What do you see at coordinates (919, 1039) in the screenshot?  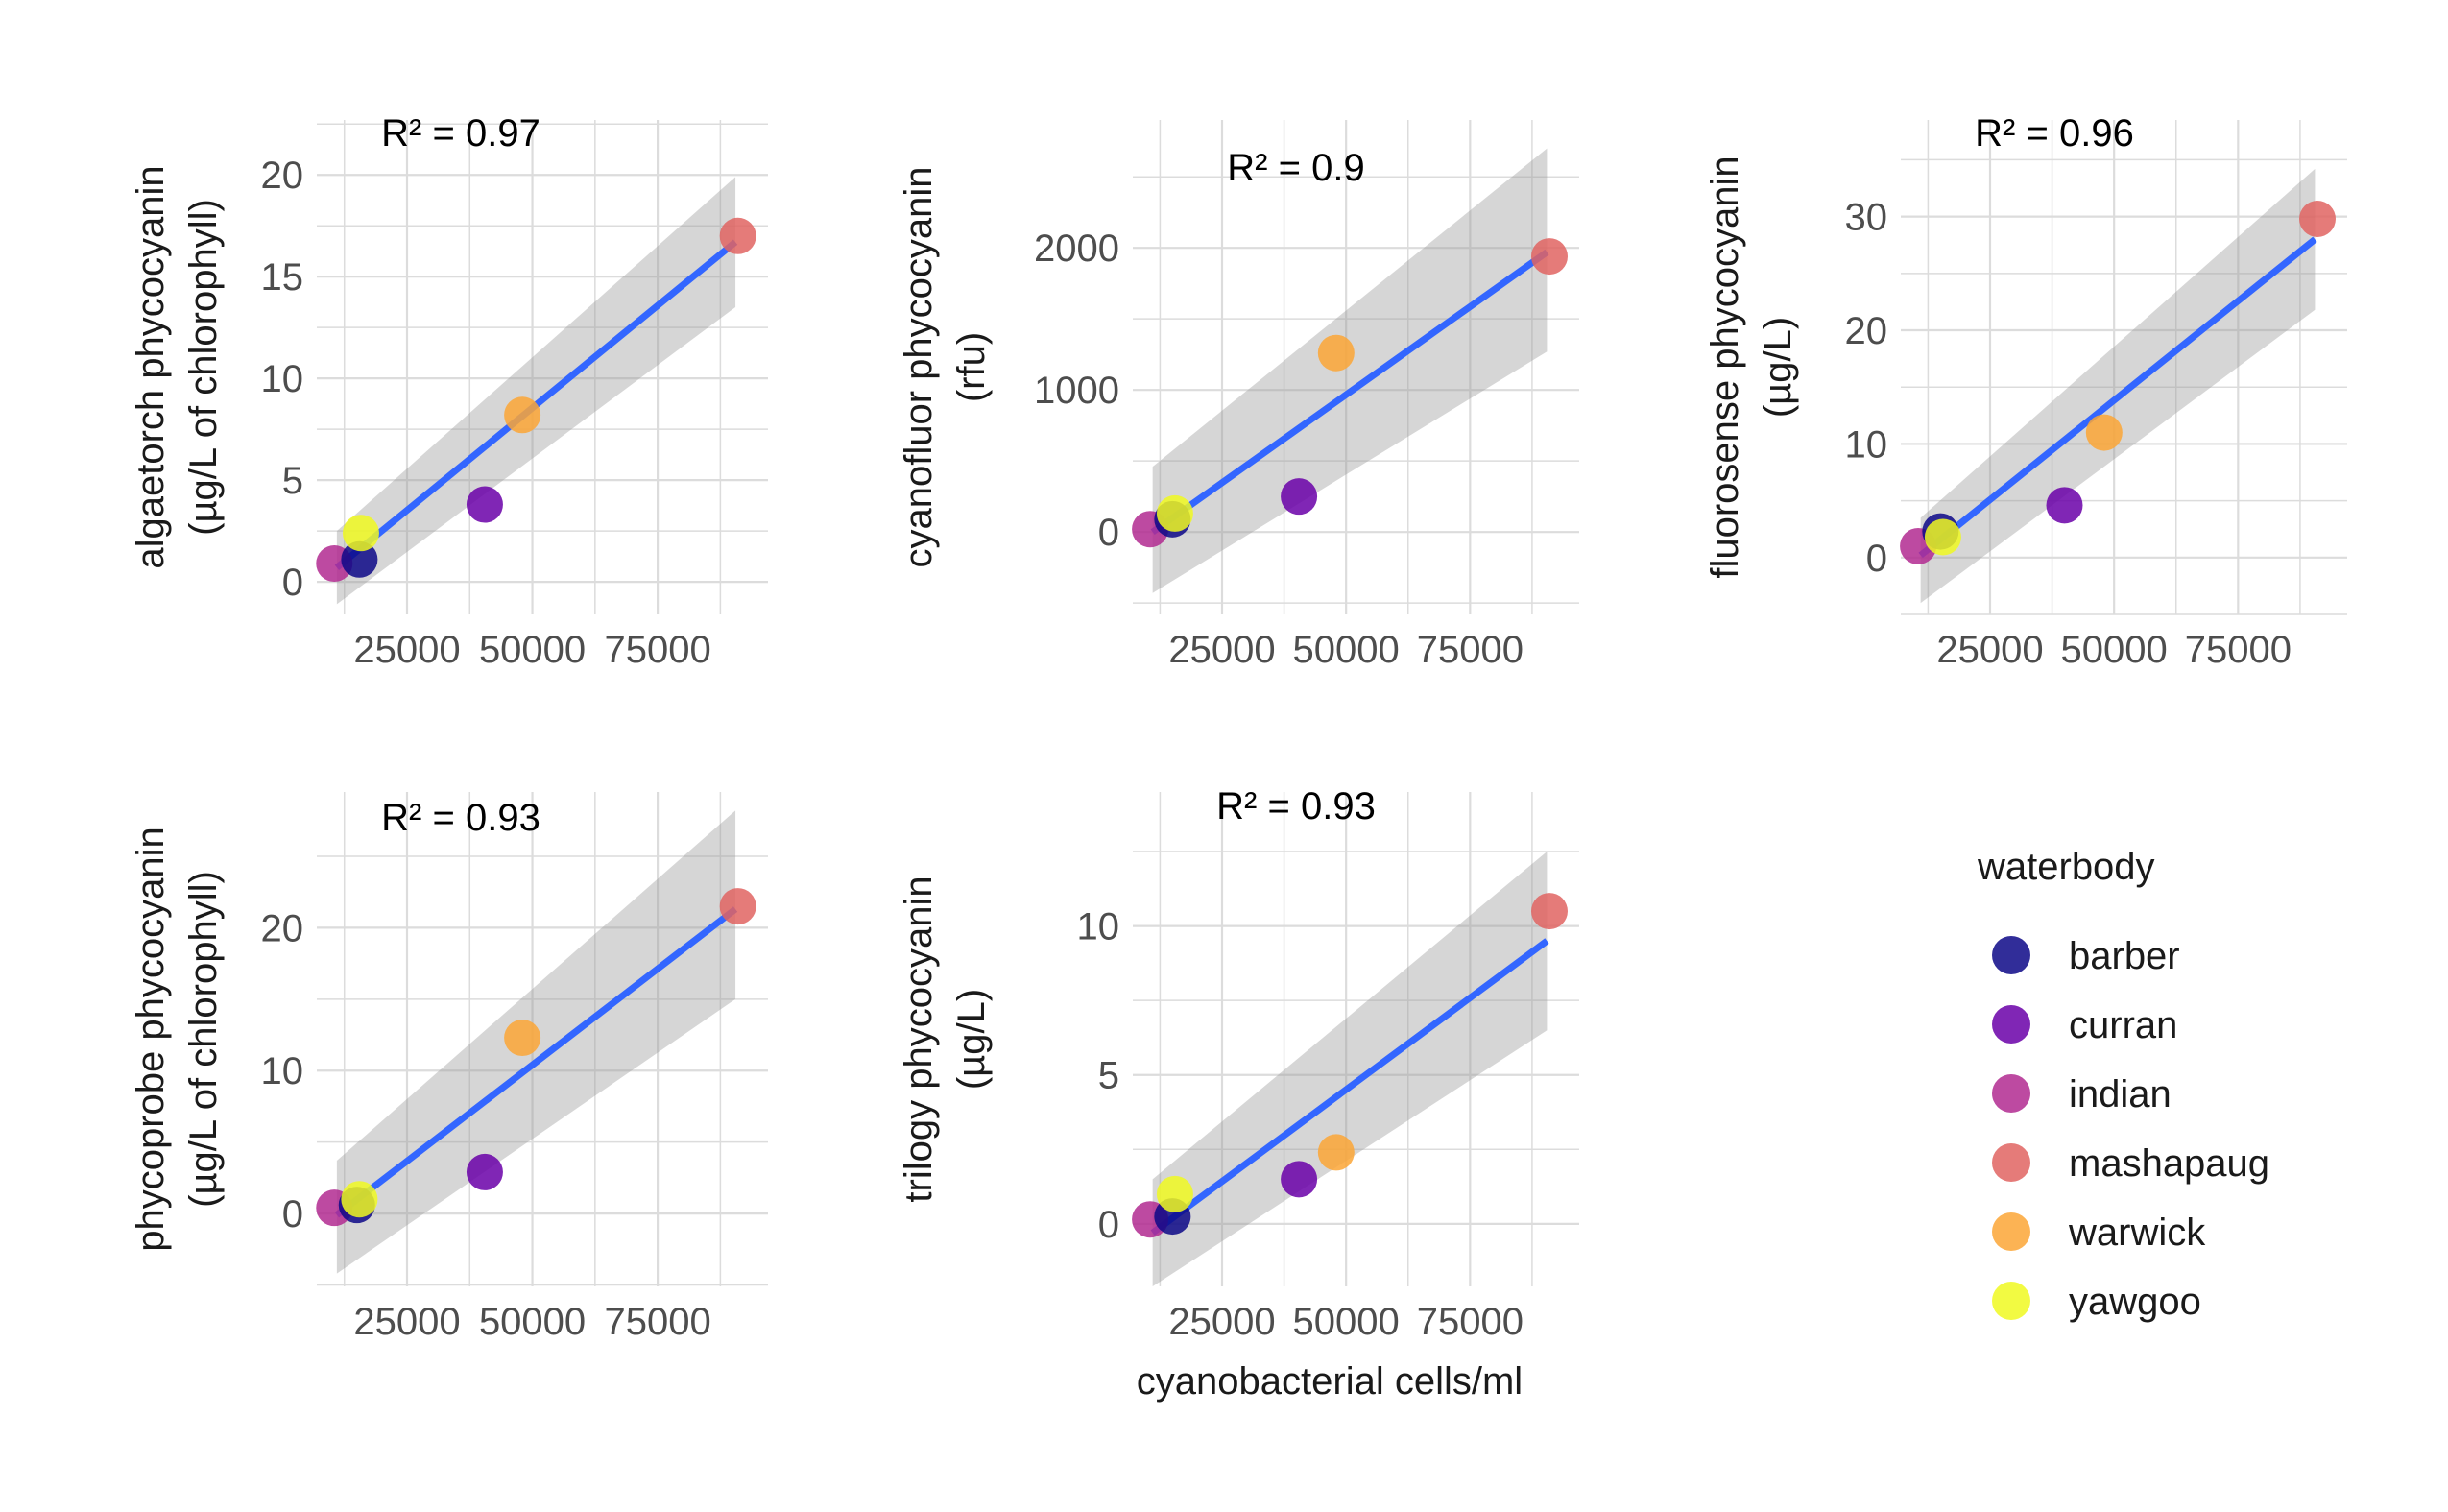 I see `y-axis-title-line1: trilogy phycocyanin` at bounding box center [919, 1039].